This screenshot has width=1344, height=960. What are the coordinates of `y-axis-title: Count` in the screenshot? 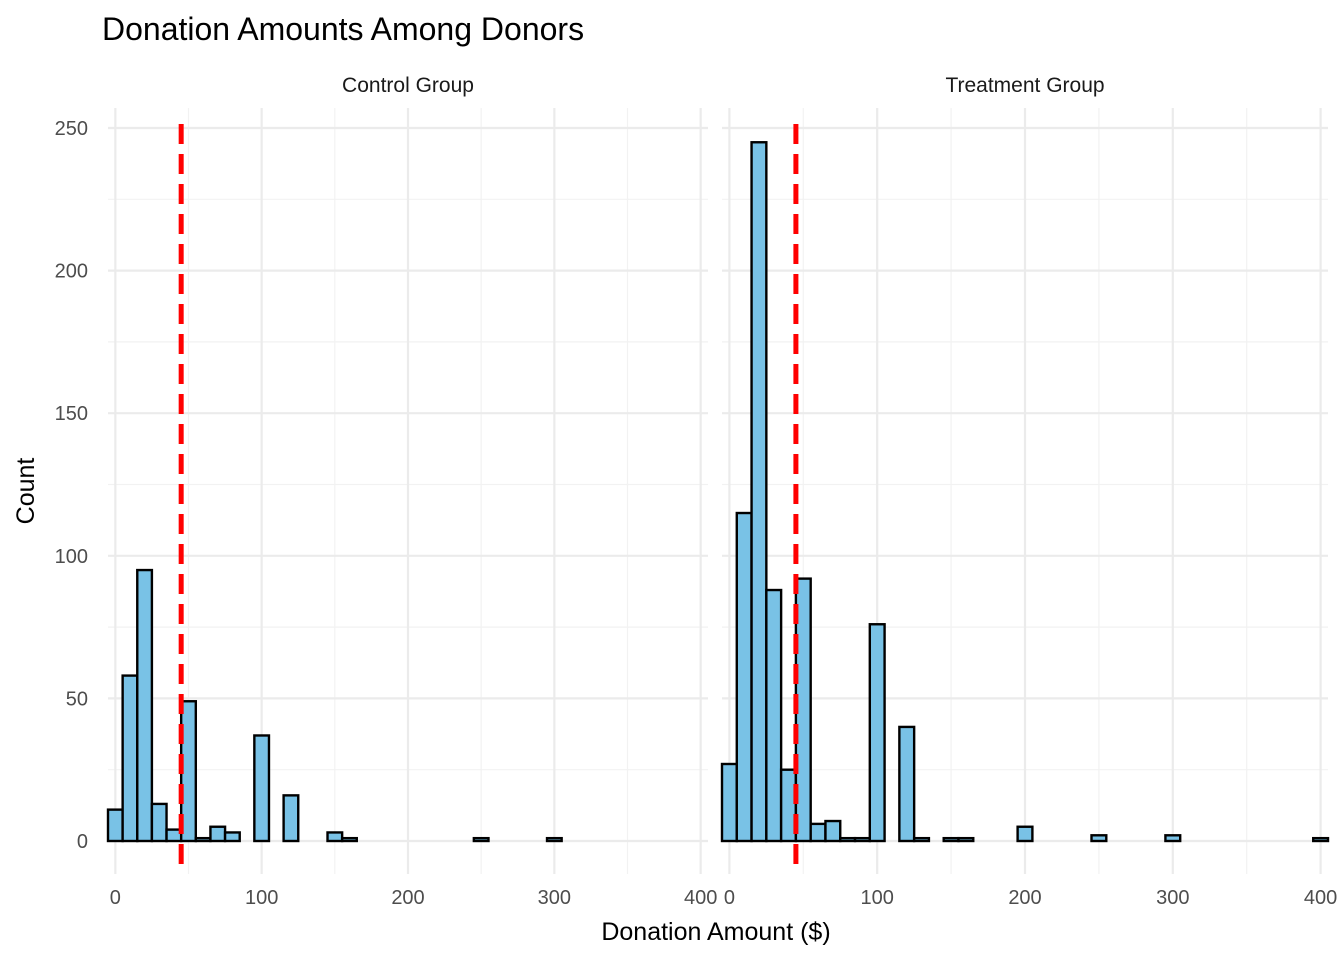 It's located at (26, 491).